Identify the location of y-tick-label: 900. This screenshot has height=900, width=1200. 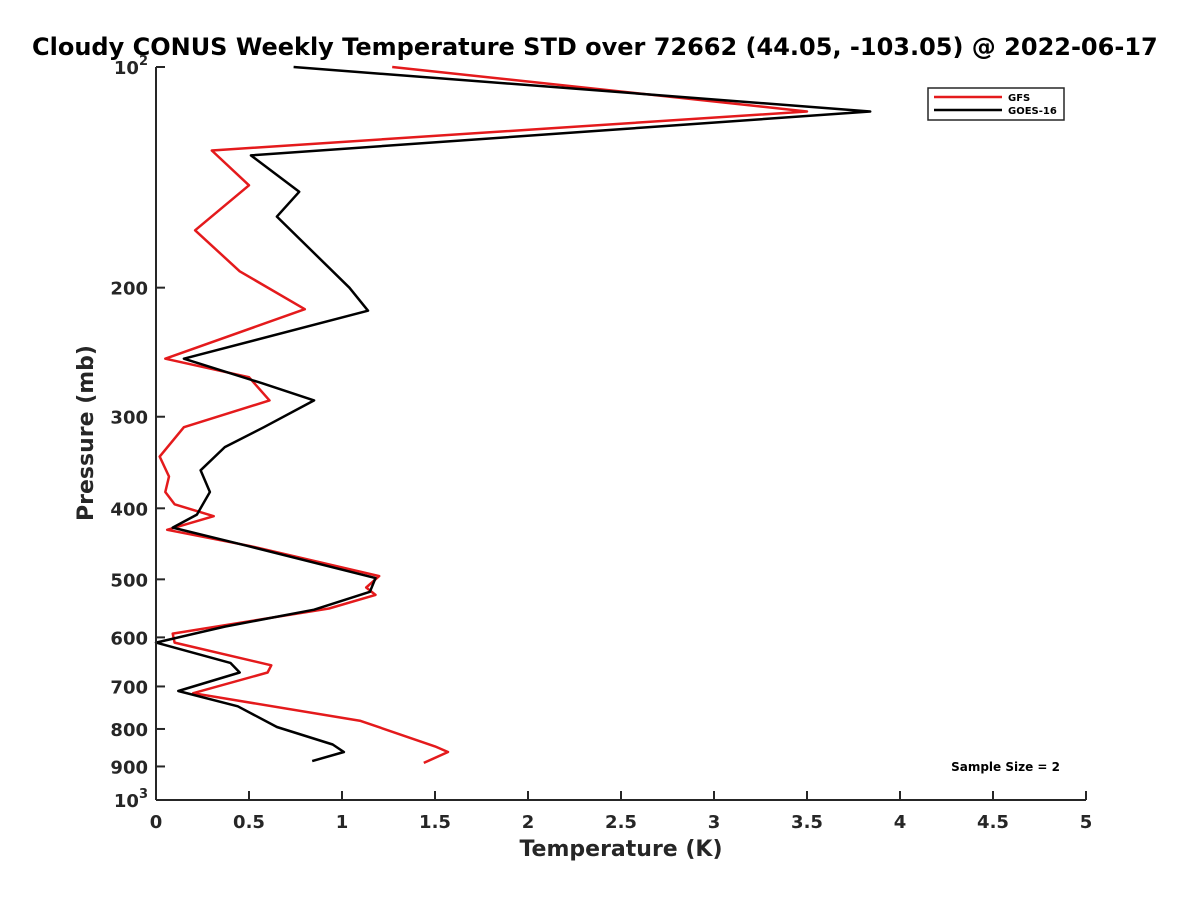
(129, 767).